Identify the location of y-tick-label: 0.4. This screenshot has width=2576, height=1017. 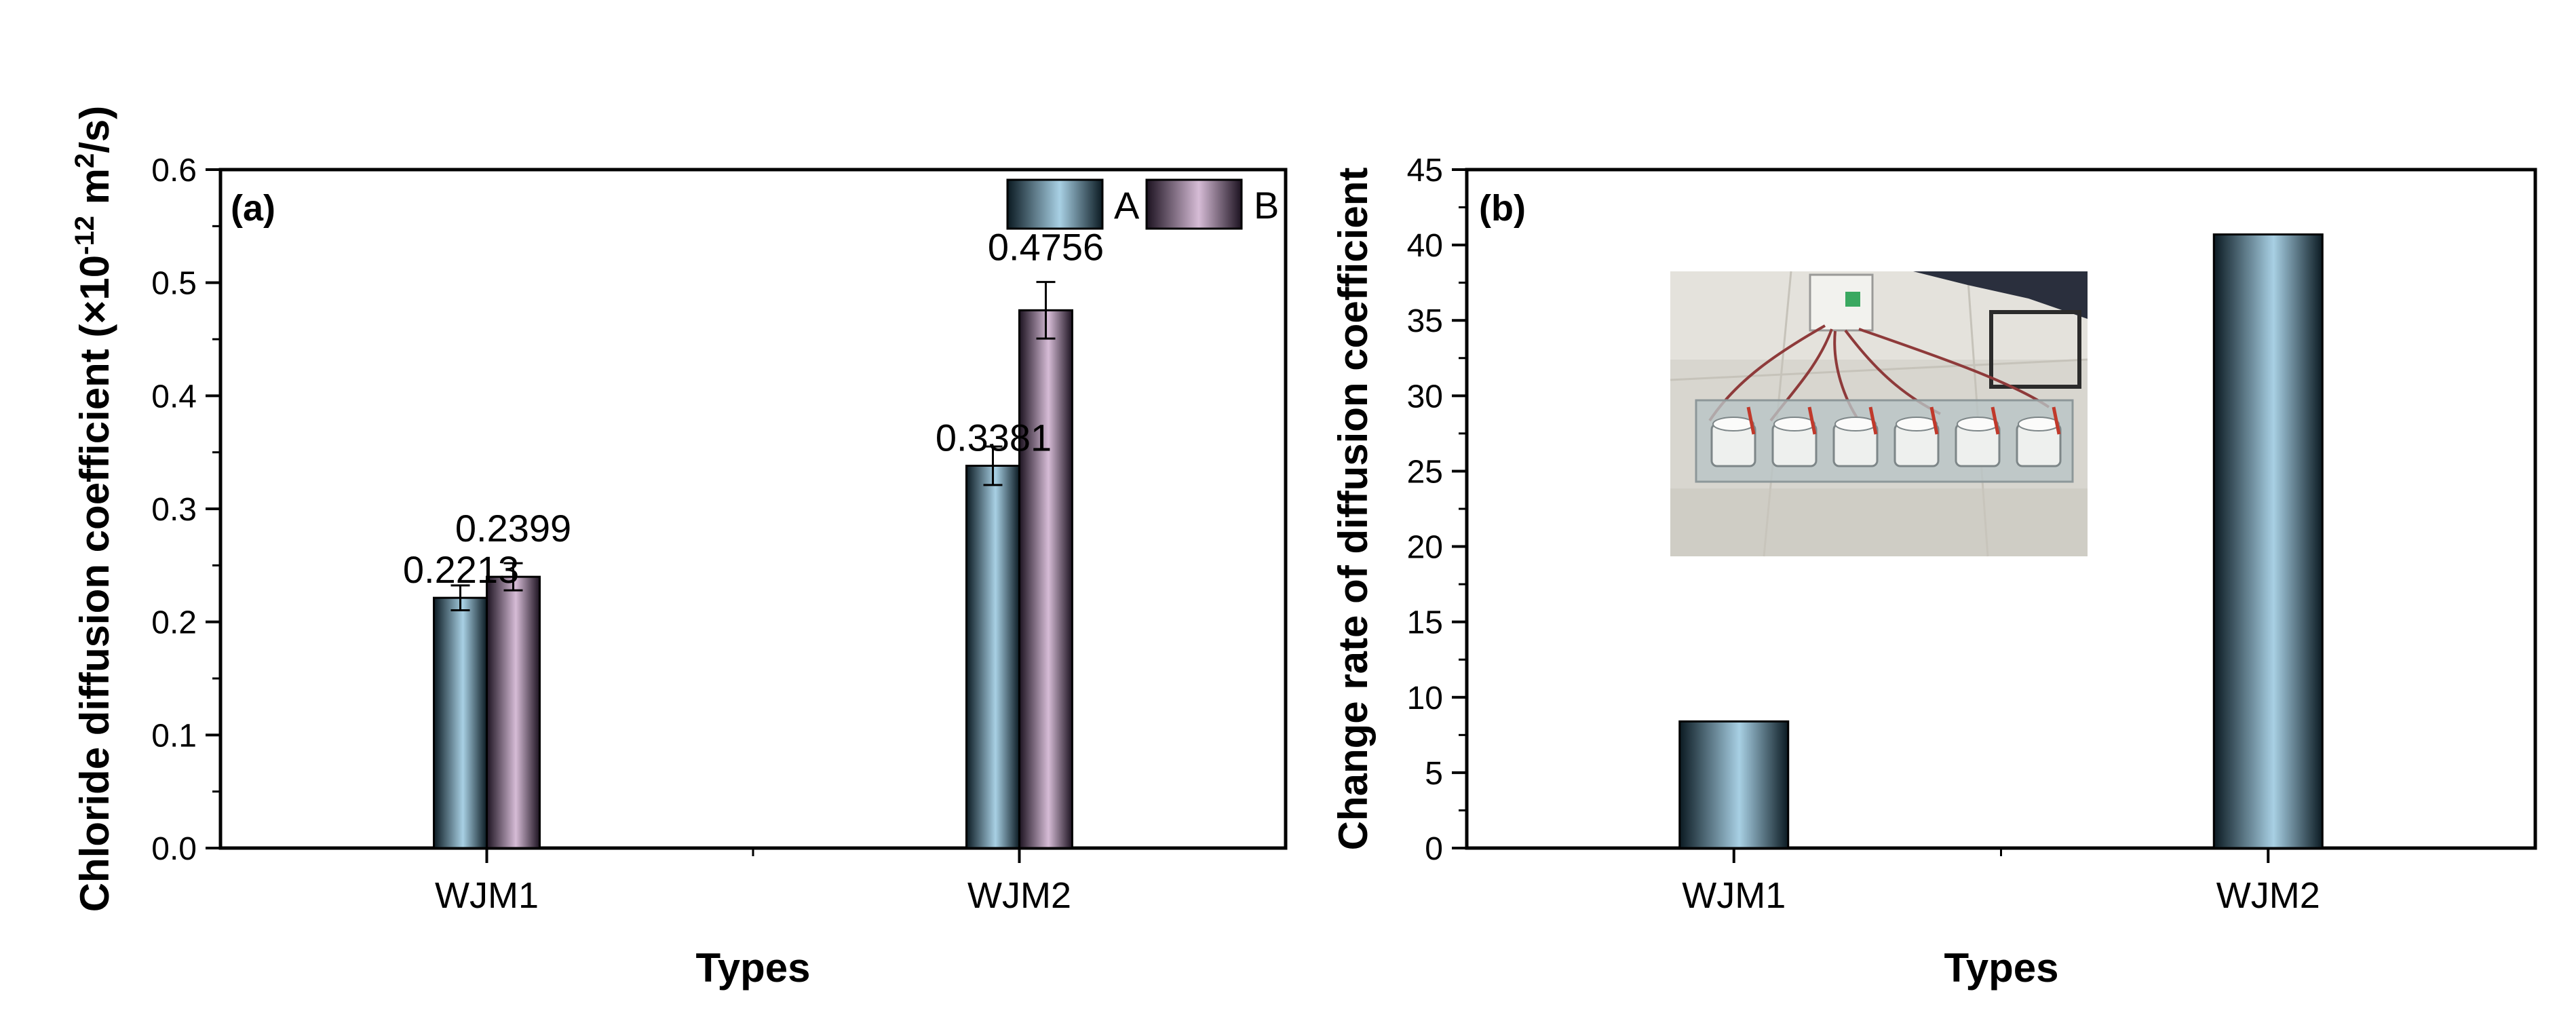
(174, 397).